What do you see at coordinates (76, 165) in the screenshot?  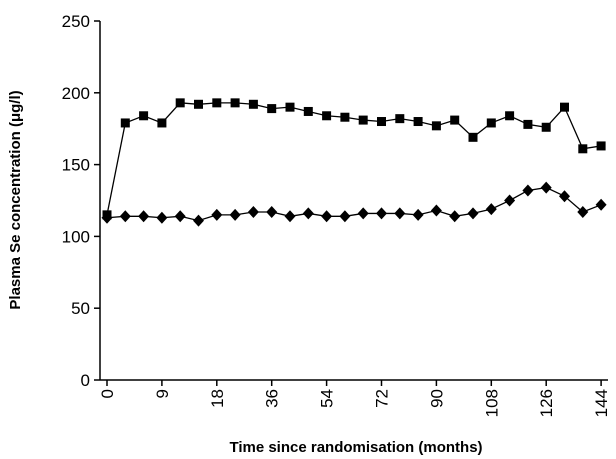 I see `y-tick-label: 150` at bounding box center [76, 165].